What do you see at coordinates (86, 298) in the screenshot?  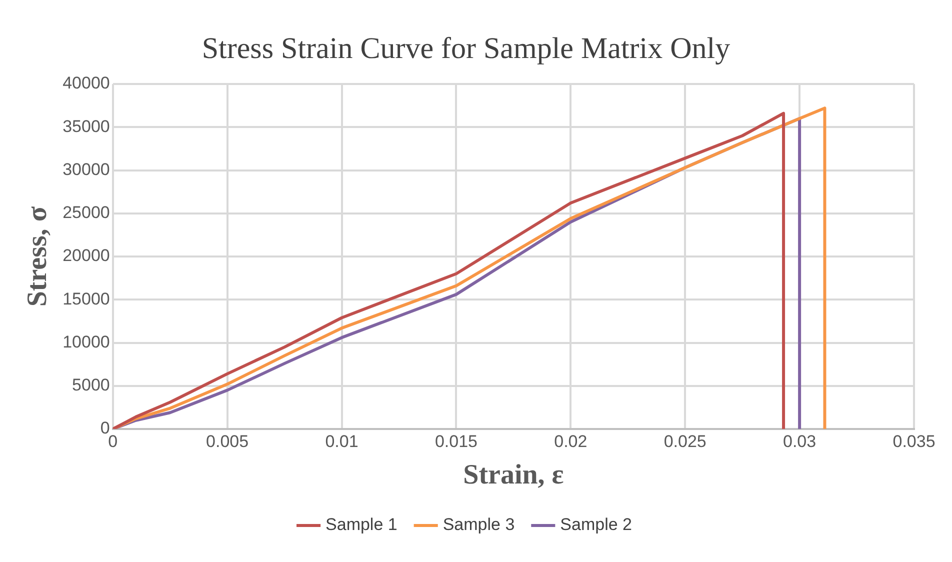 I see `y-tick-label: 15000` at bounding box center [86, 298].